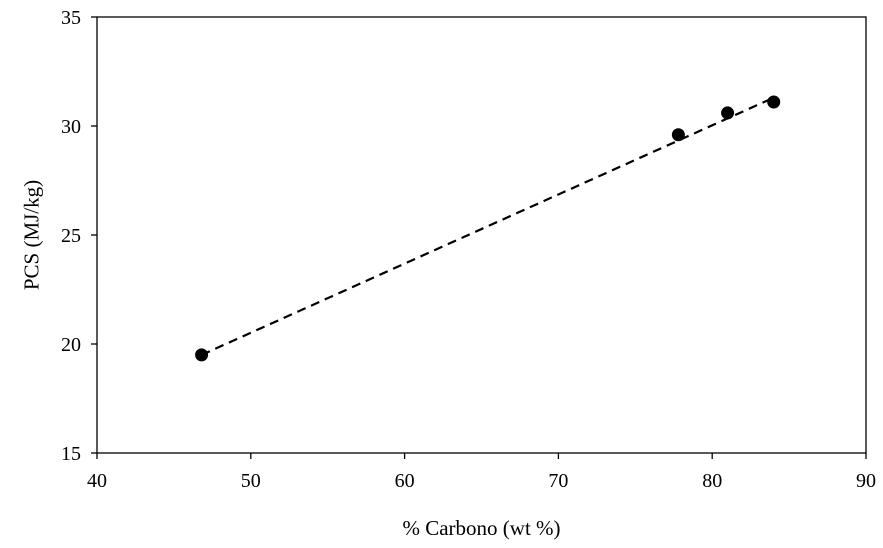 The image size is (883, 548). What do you see at coordinates (251, 481) in the screenshot?
I see `x-tick-label: 50` at bounding box center [251, 481].